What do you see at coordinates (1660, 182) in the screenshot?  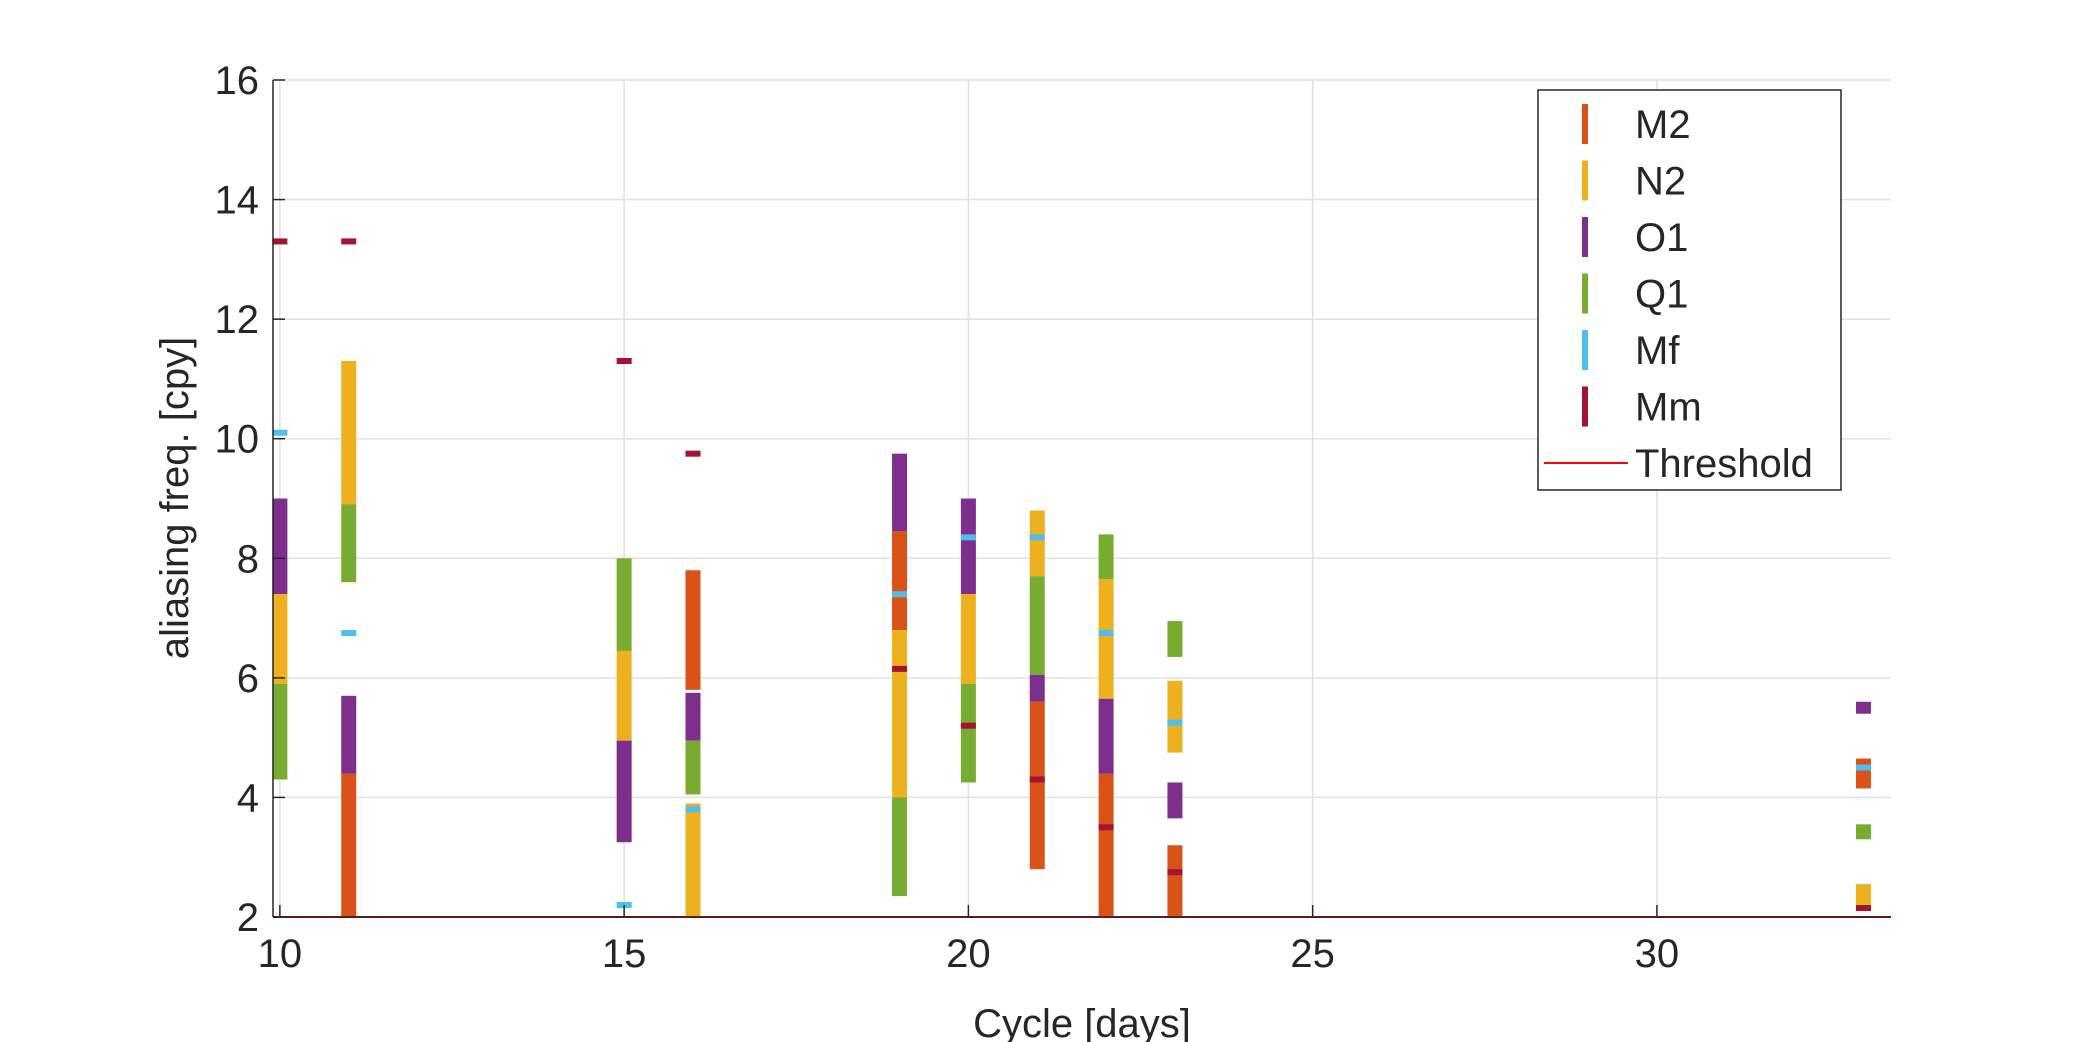 I see `legend-label-n2: N2` at bounding box center [1660, 182].